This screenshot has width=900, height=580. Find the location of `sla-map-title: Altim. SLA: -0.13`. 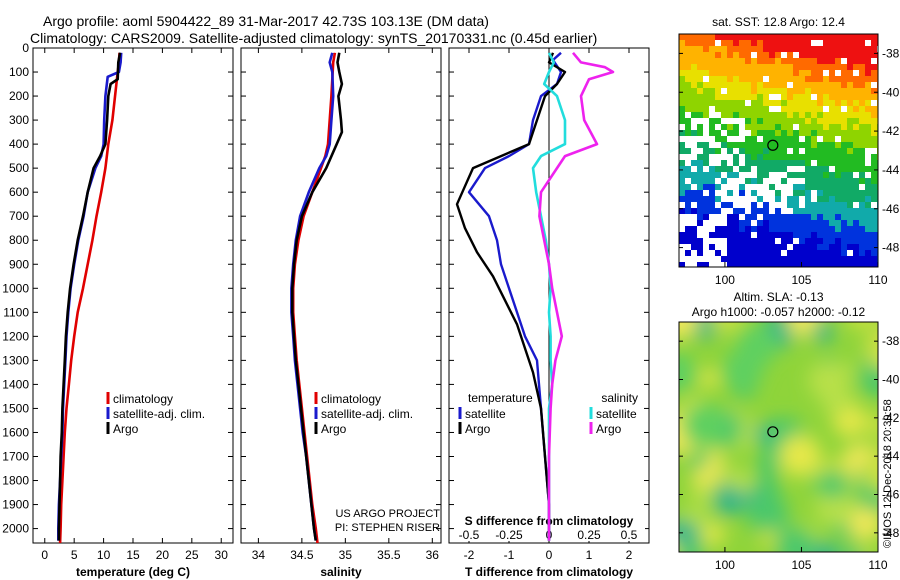

sla-map-title: Altim. SLA: -0.13 is located at coordinates (778, 297).